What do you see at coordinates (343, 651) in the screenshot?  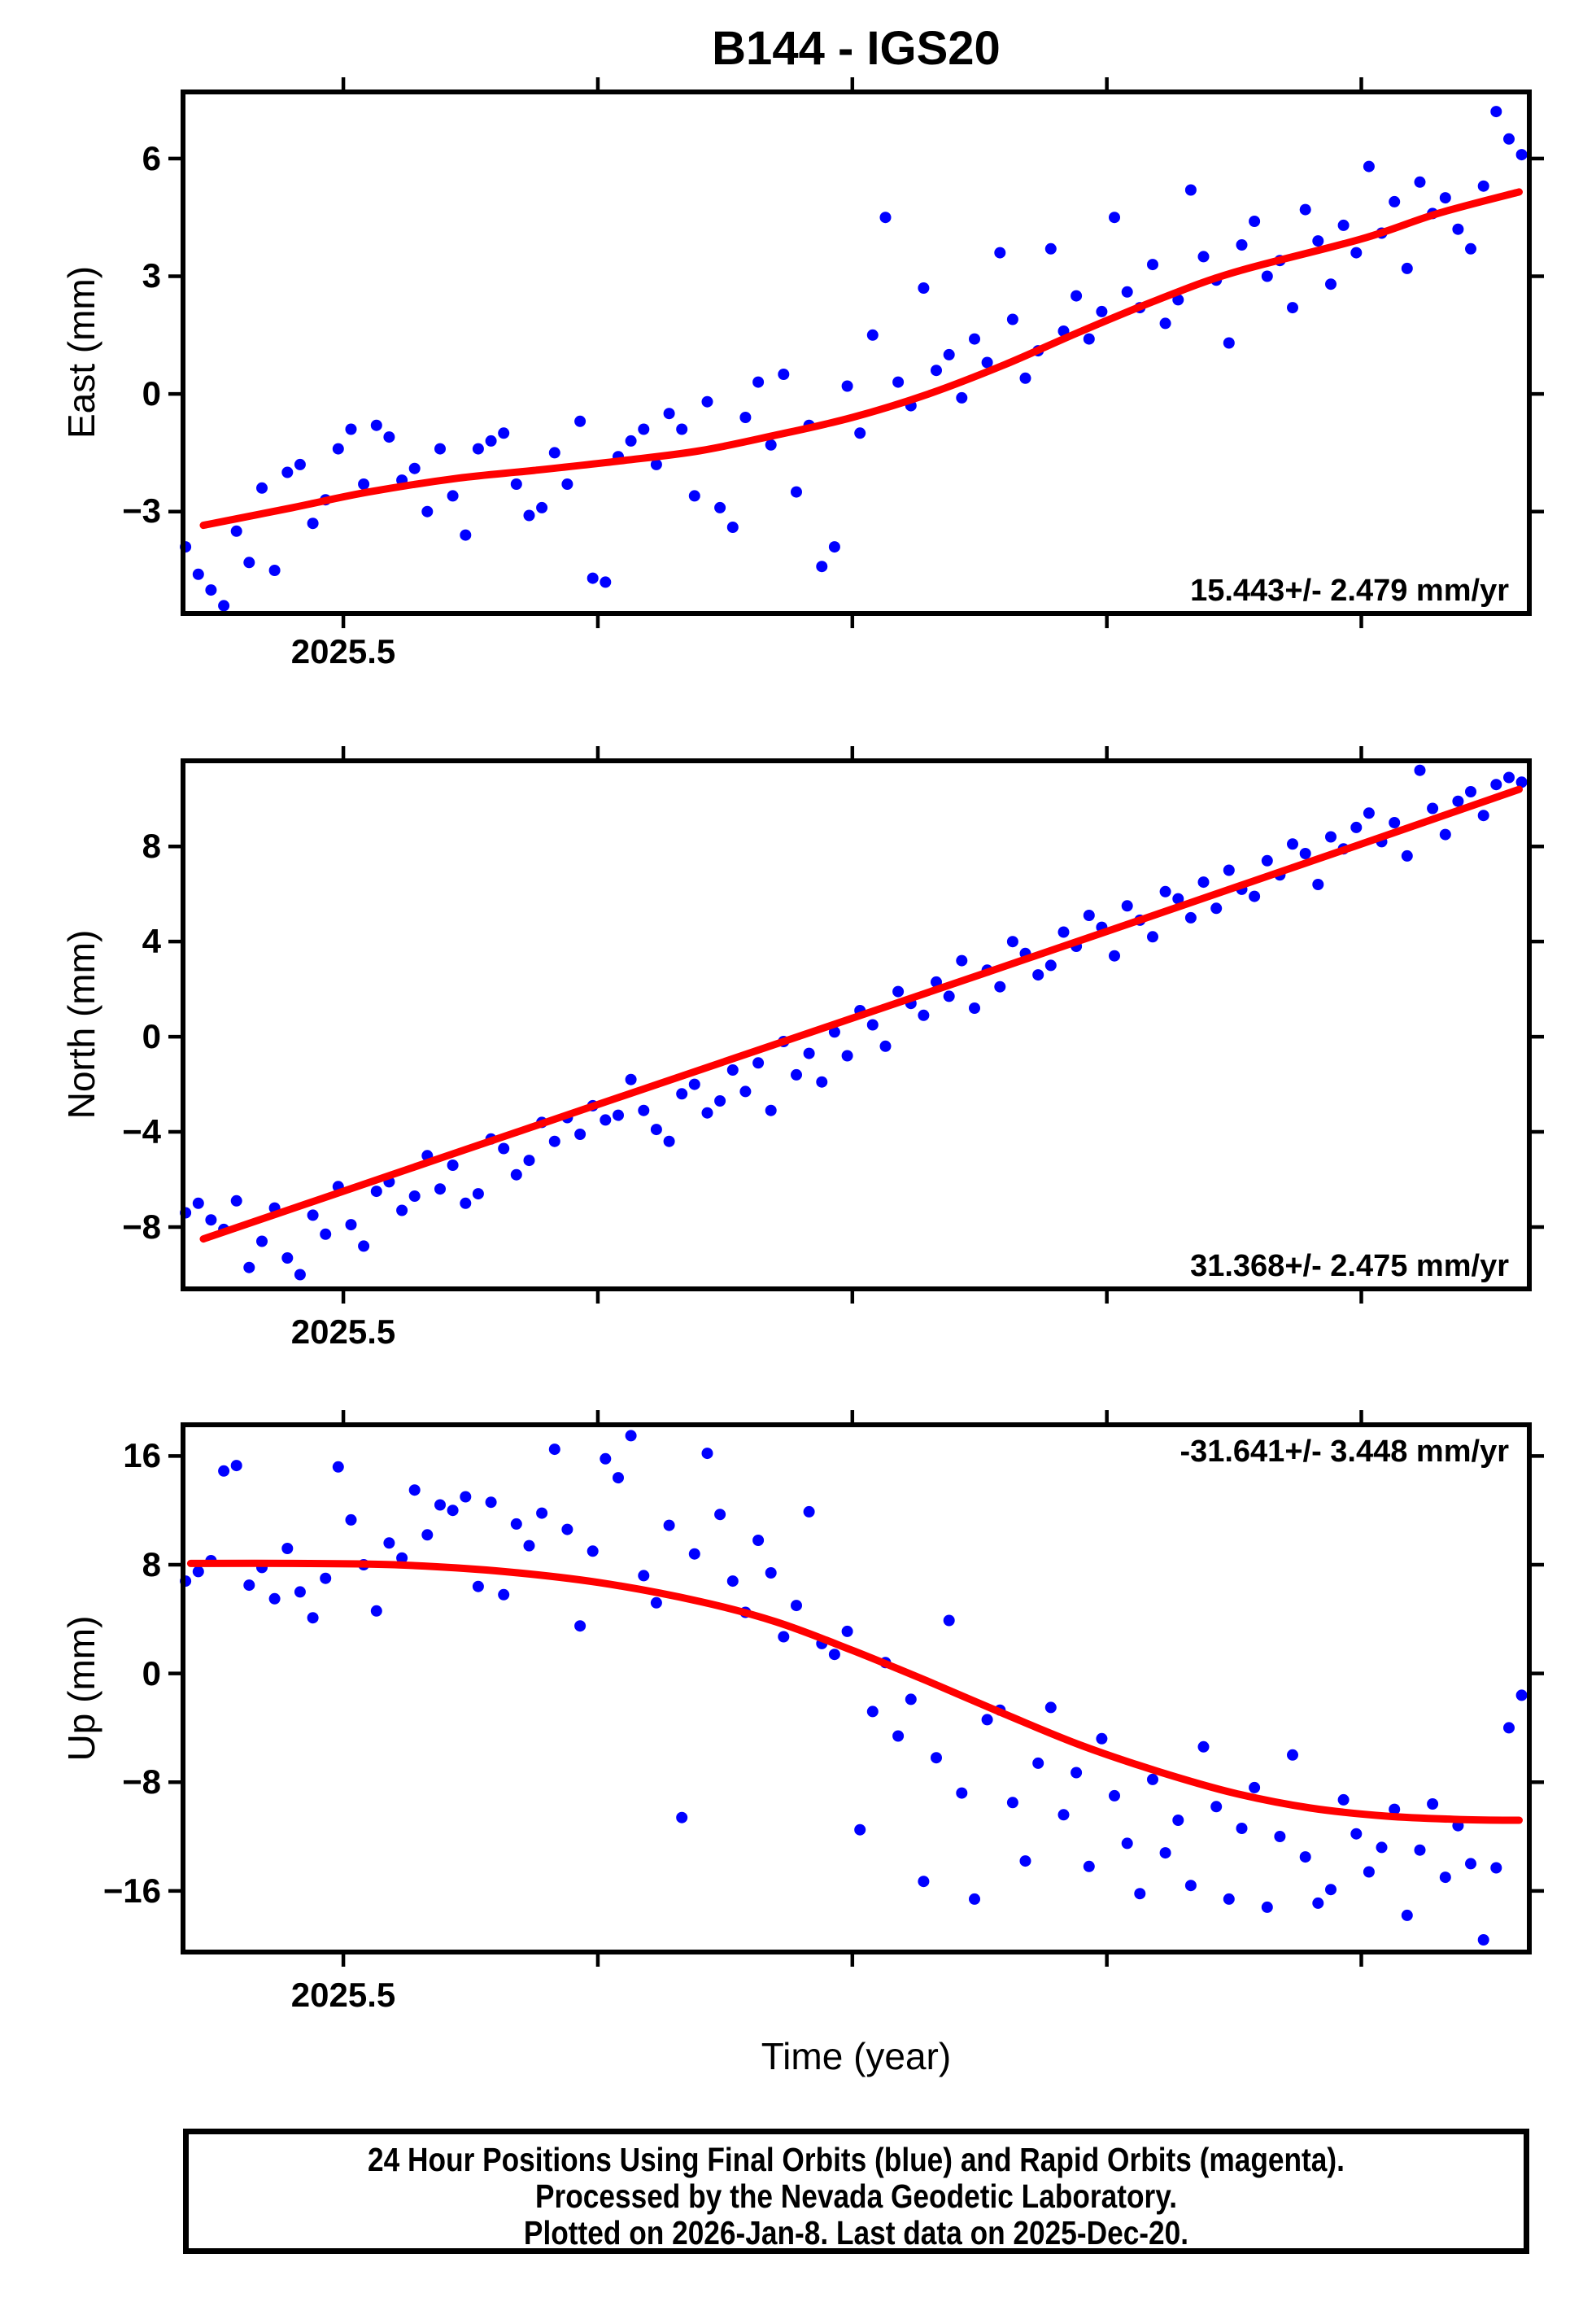 I see `x-tick-label-east: 2025.5` at bounding box center [343, 651].